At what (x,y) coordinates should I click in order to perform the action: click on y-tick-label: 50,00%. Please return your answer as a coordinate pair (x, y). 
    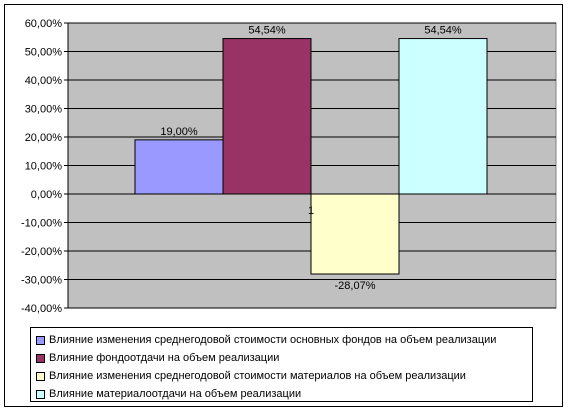
    Looking at the image, I should click on (44, 53).